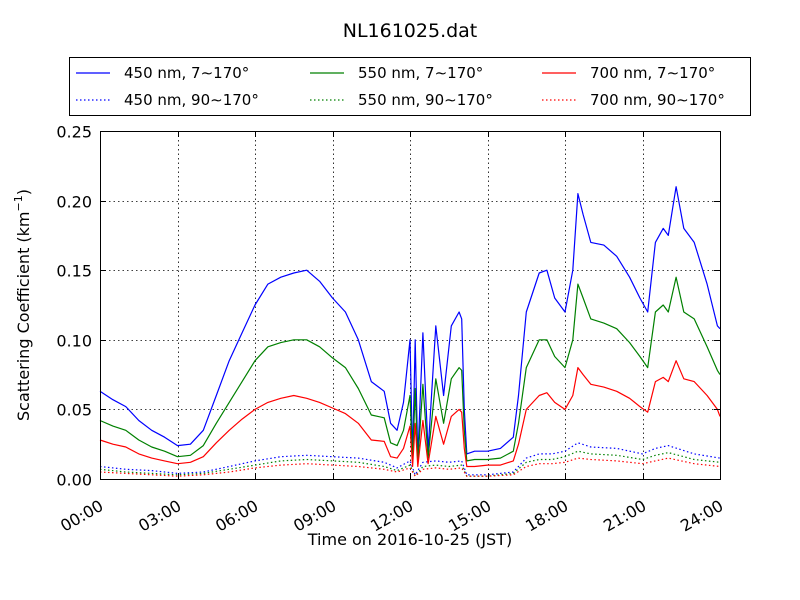 Image resolution: width=800 pixels, height=600 pixels. I want to click on legend-label: 700 nm, 90∼170°, so click(657, 100).